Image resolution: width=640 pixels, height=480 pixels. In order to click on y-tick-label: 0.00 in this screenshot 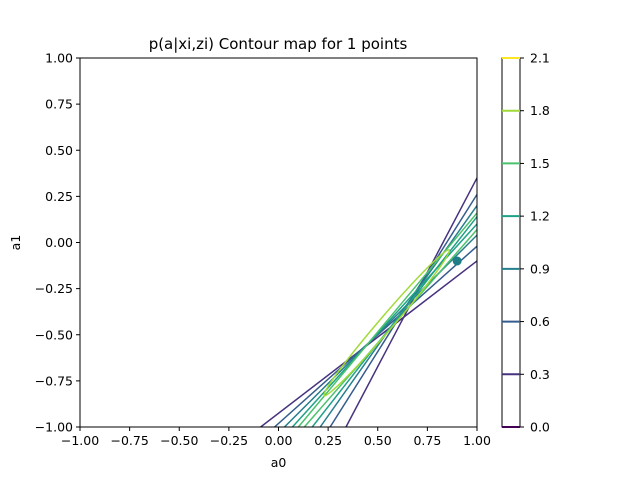, I will do `click(59, 242)`.